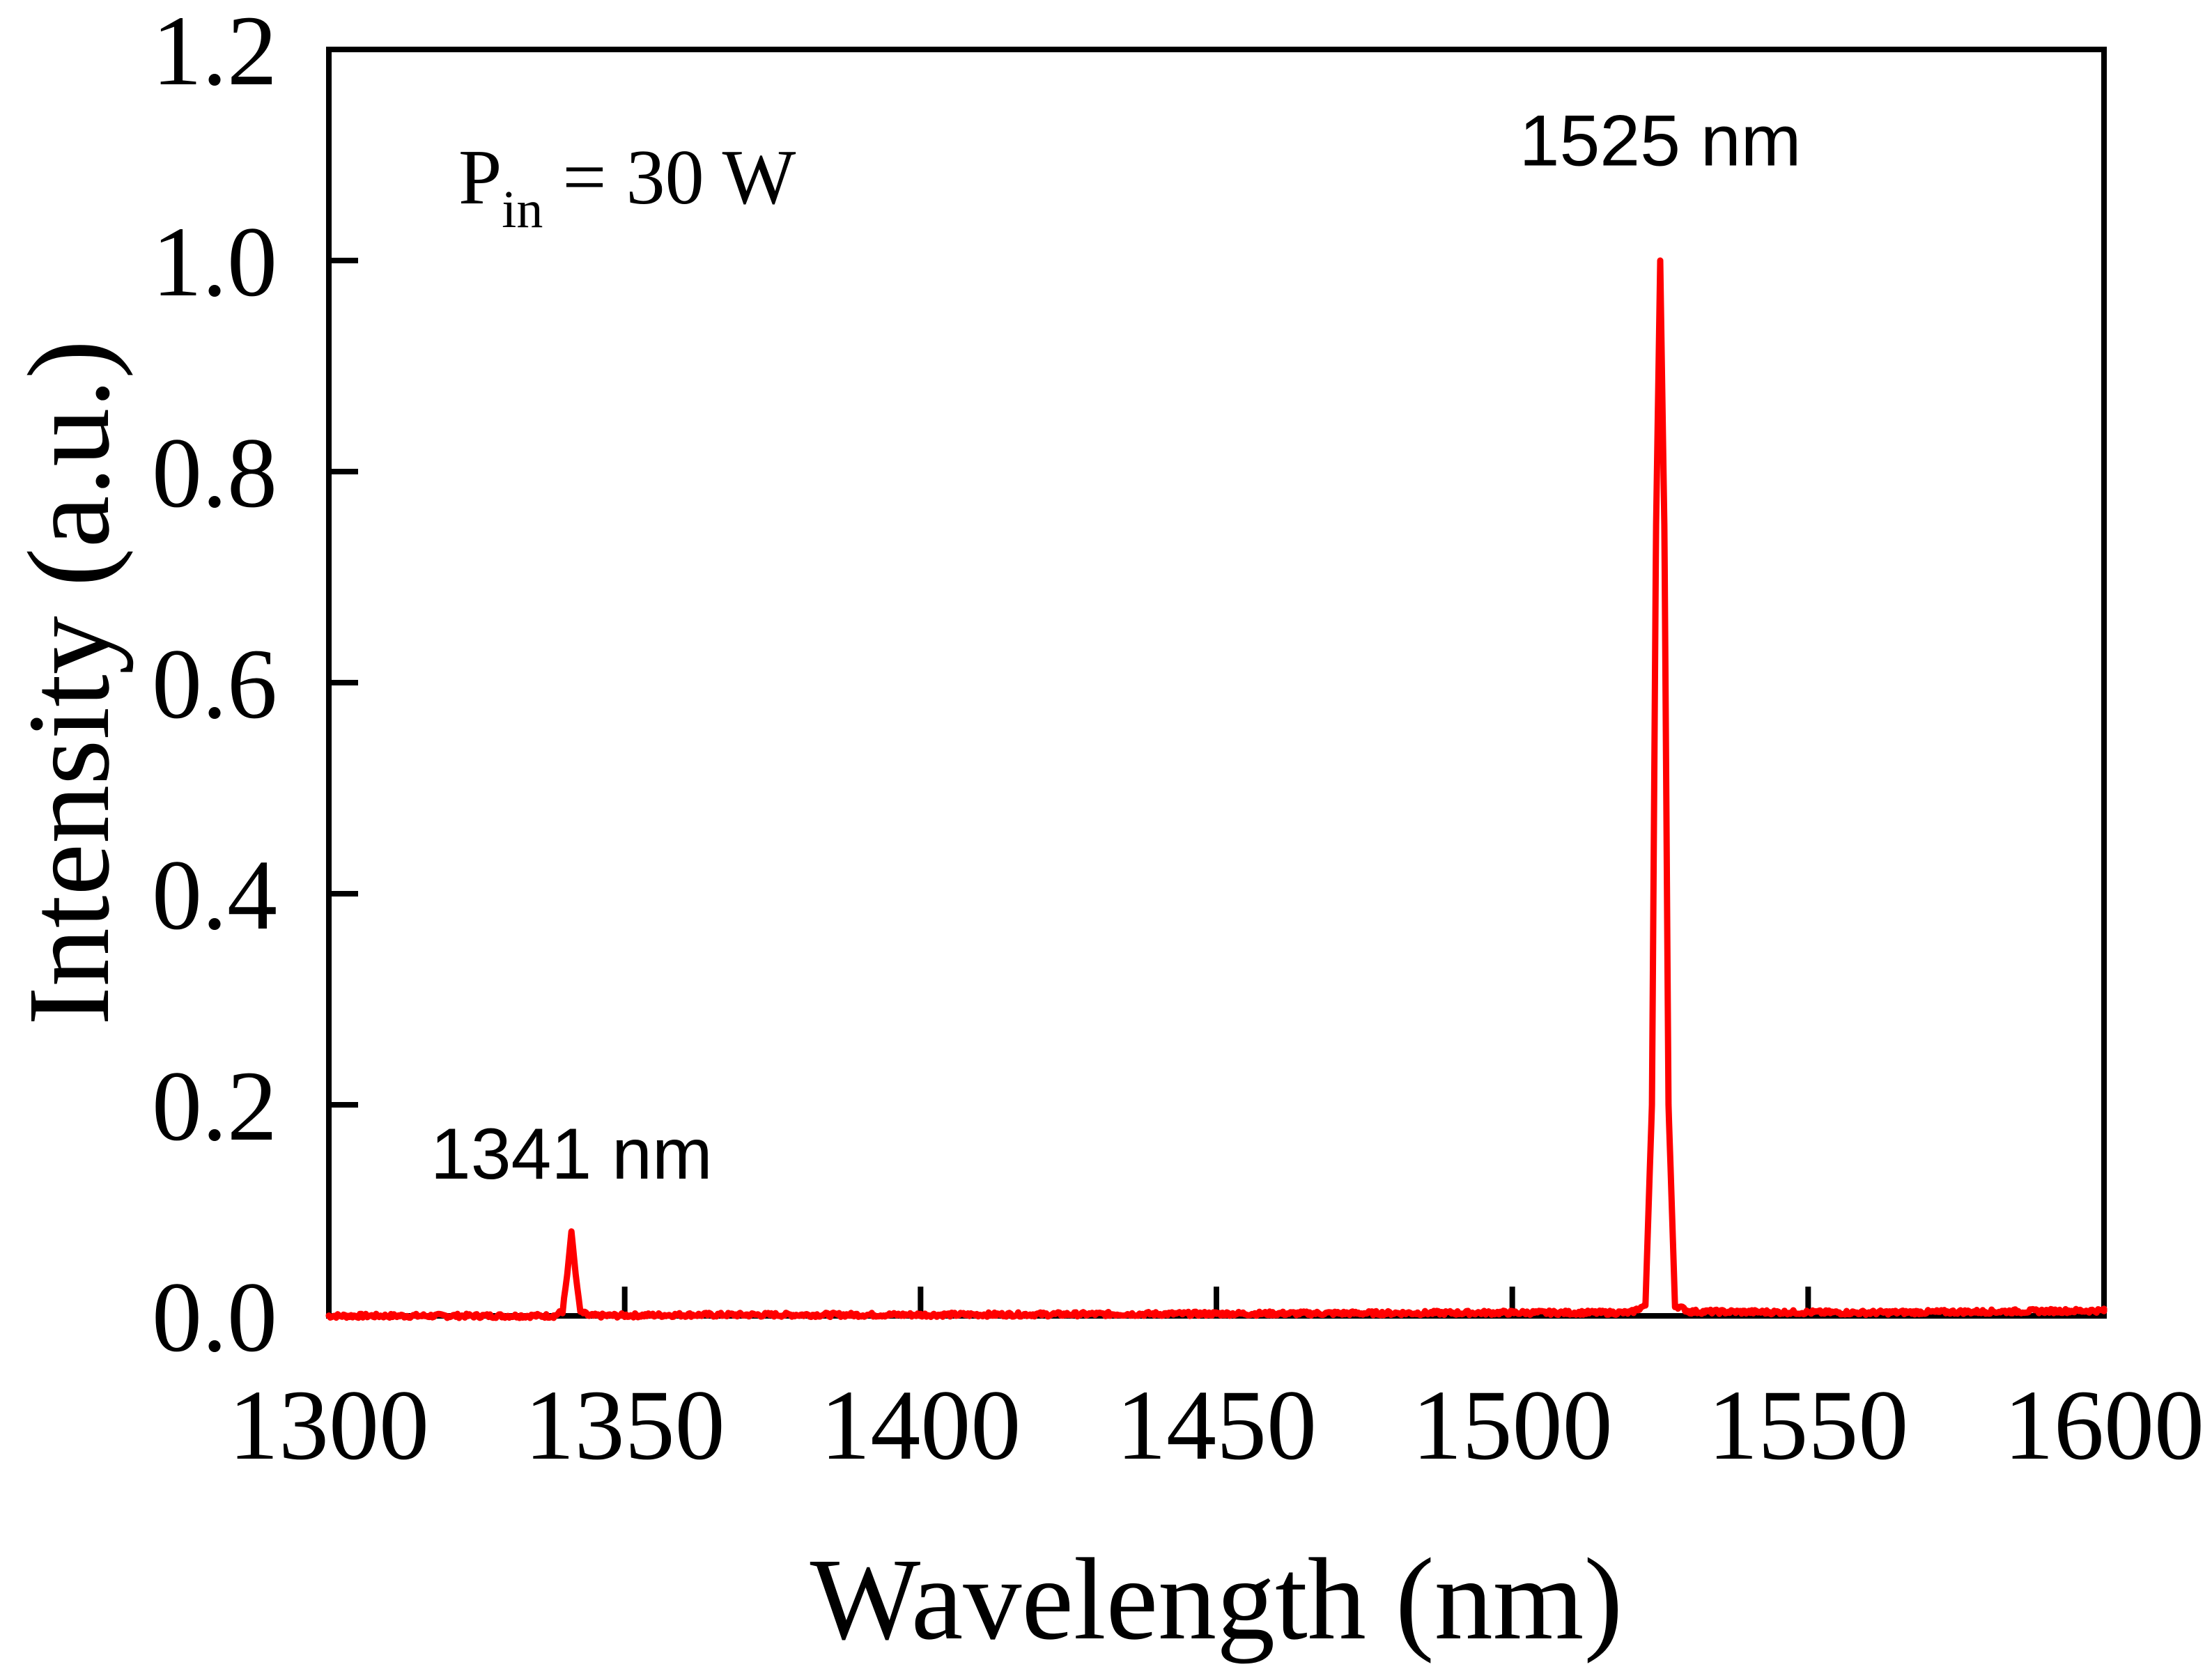  What do you see at coordinates (1512, 1426) in the screenshot?
I see `x-tick-label: 1500` at bounding box center [1512, 1426].